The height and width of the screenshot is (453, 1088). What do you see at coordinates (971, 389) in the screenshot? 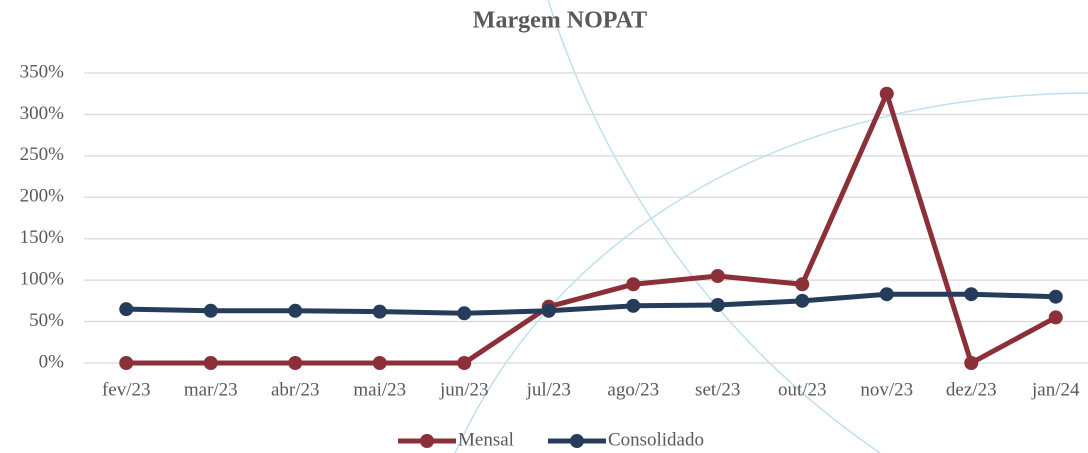
I see `x-tick-label: dez/23` at bounding box center [971, 389].